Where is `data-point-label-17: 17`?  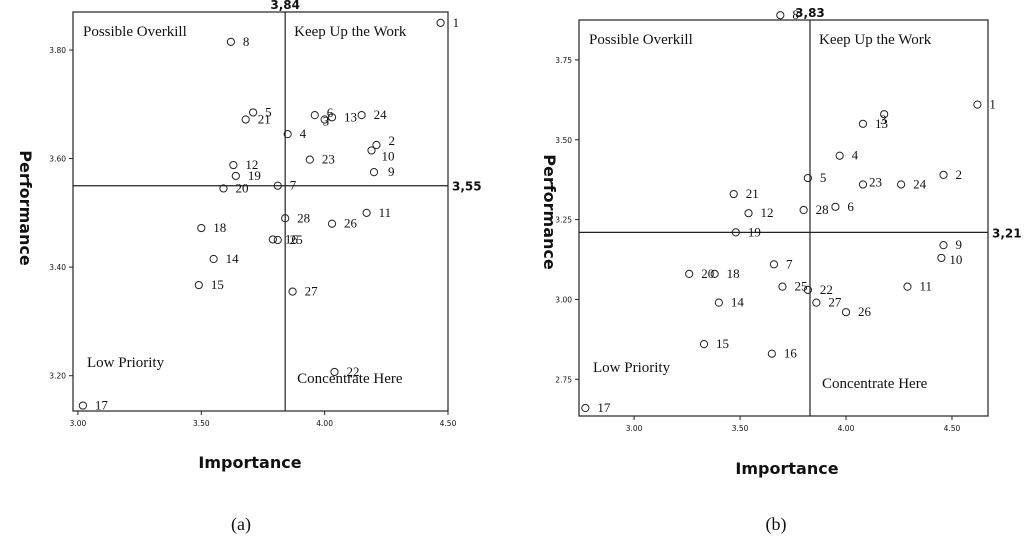
data-point-label-17: 17 is located at coordinates (604, 407).